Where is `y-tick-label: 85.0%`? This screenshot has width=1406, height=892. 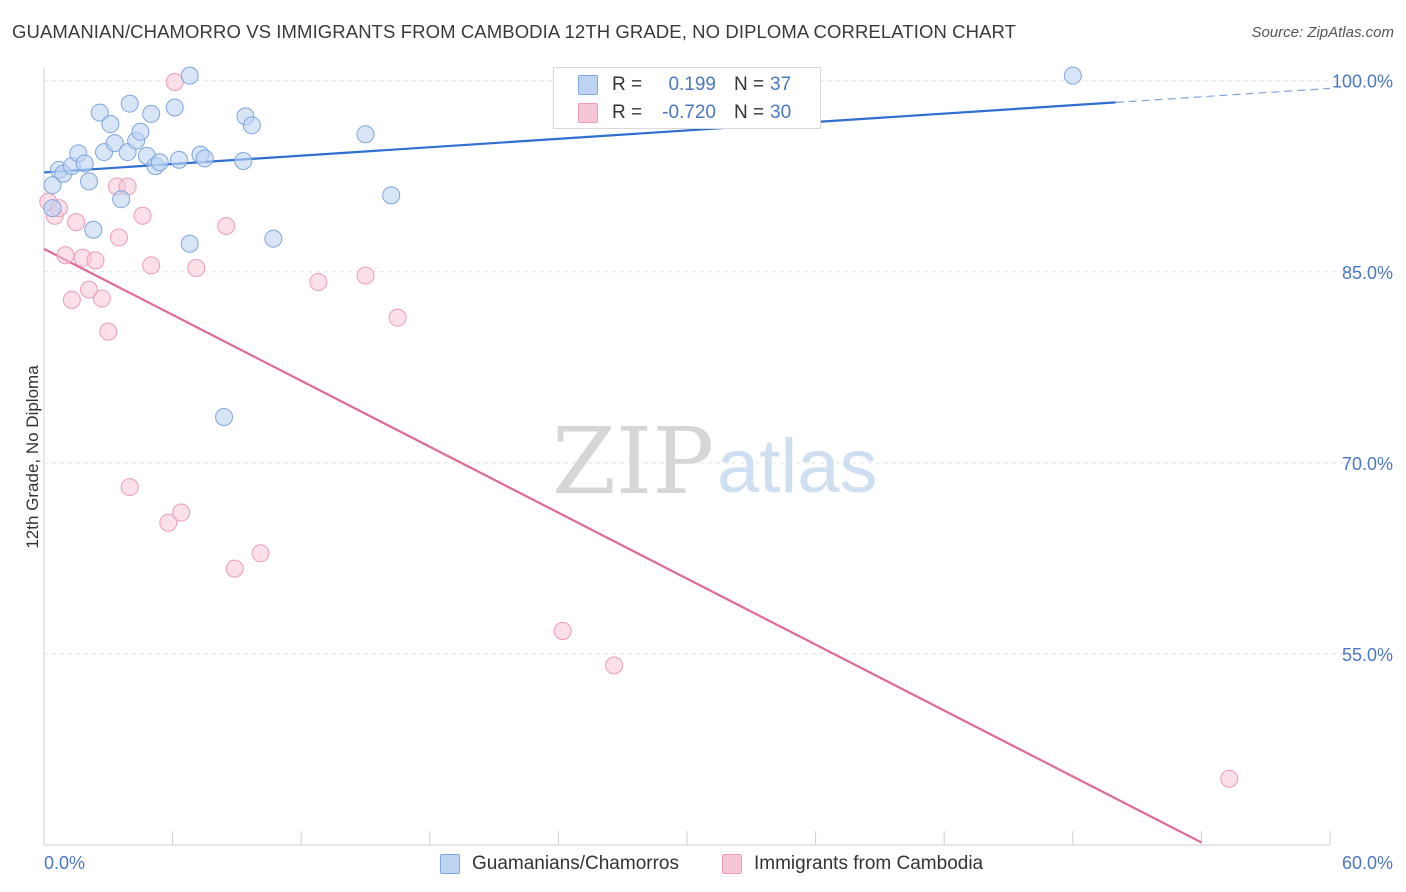
y-tick-label: 85.0% is located at coordinates (1367, 273).